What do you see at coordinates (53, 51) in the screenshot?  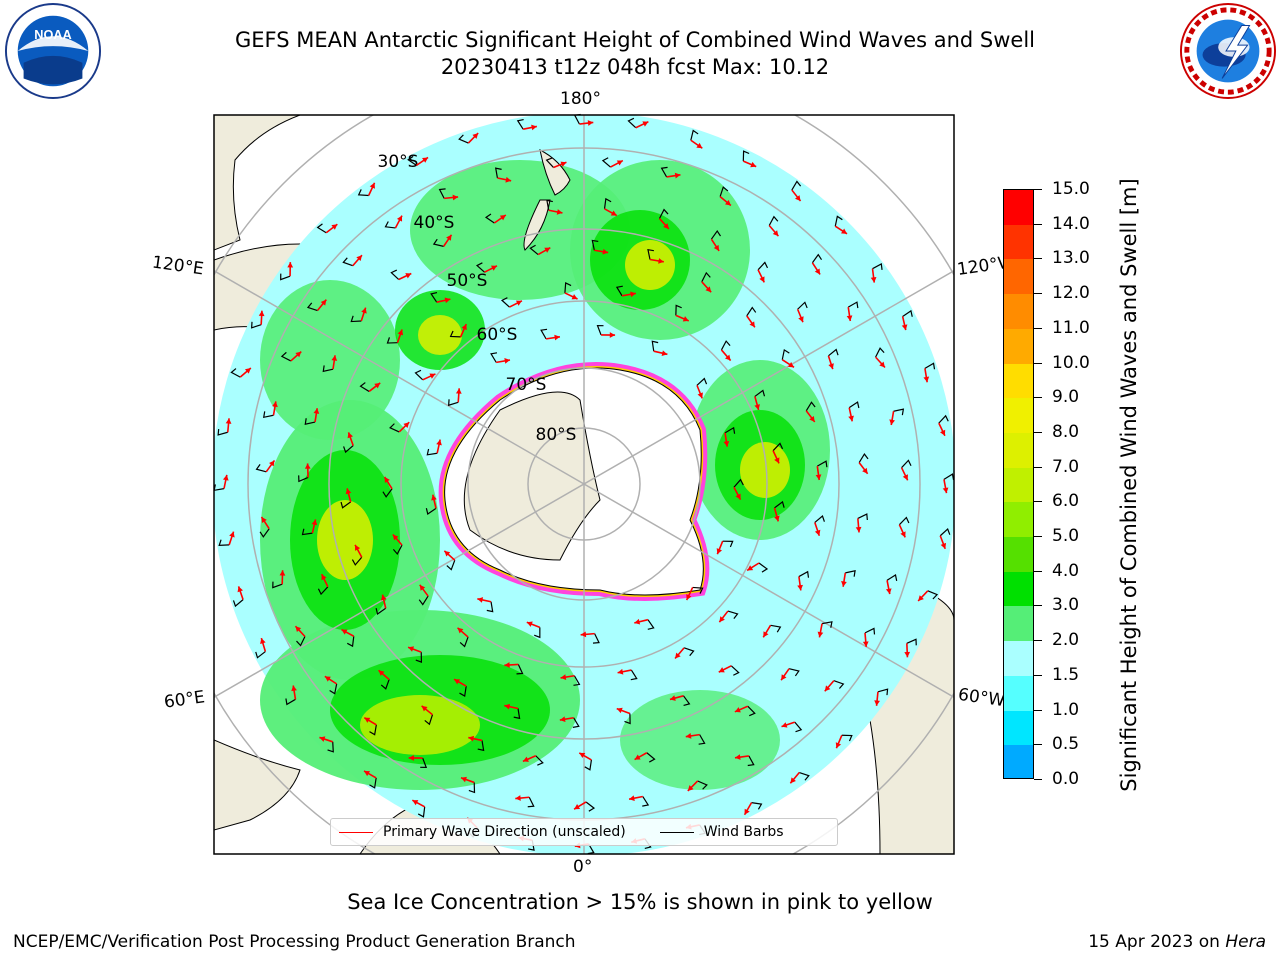 I see `noaa-logo: NOAA` at bounding box center [53, 51].